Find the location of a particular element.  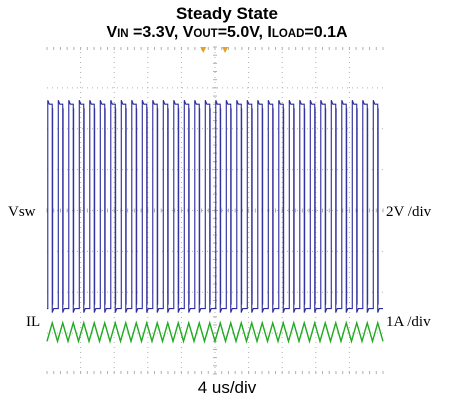

subtitle-part-5: LOAD is located at coordinates (288, 34).